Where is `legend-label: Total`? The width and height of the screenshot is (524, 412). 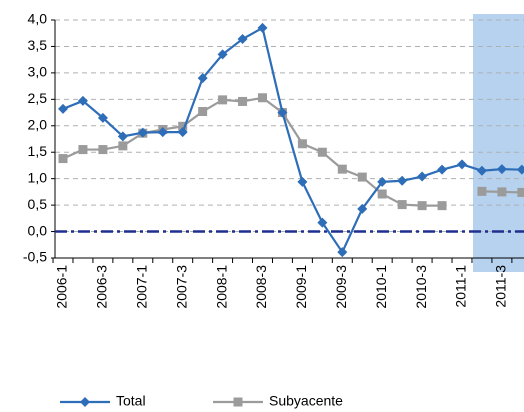 legend-label: Total is located at coordinates (131, 401).